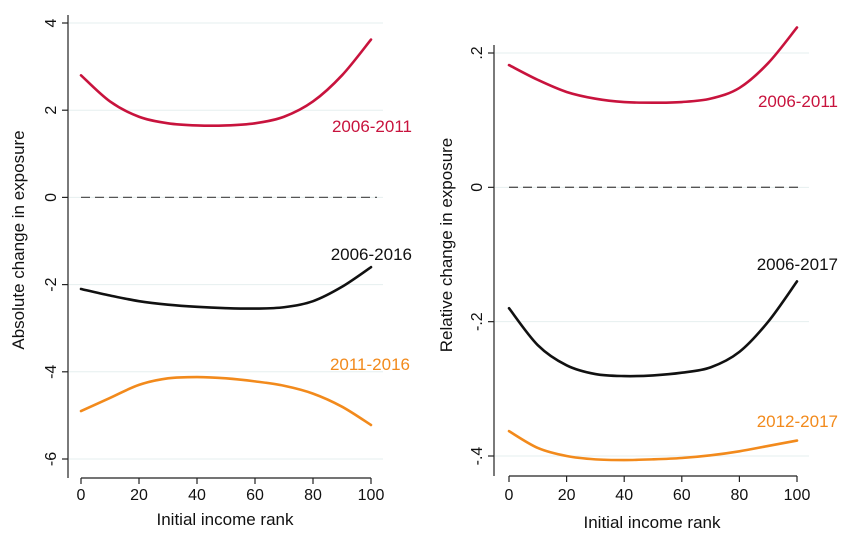 The image size is (850, 536). Describe the element at coordinates (51, 110) in the screenshot. I see `y-tick-label: 2` at that location.